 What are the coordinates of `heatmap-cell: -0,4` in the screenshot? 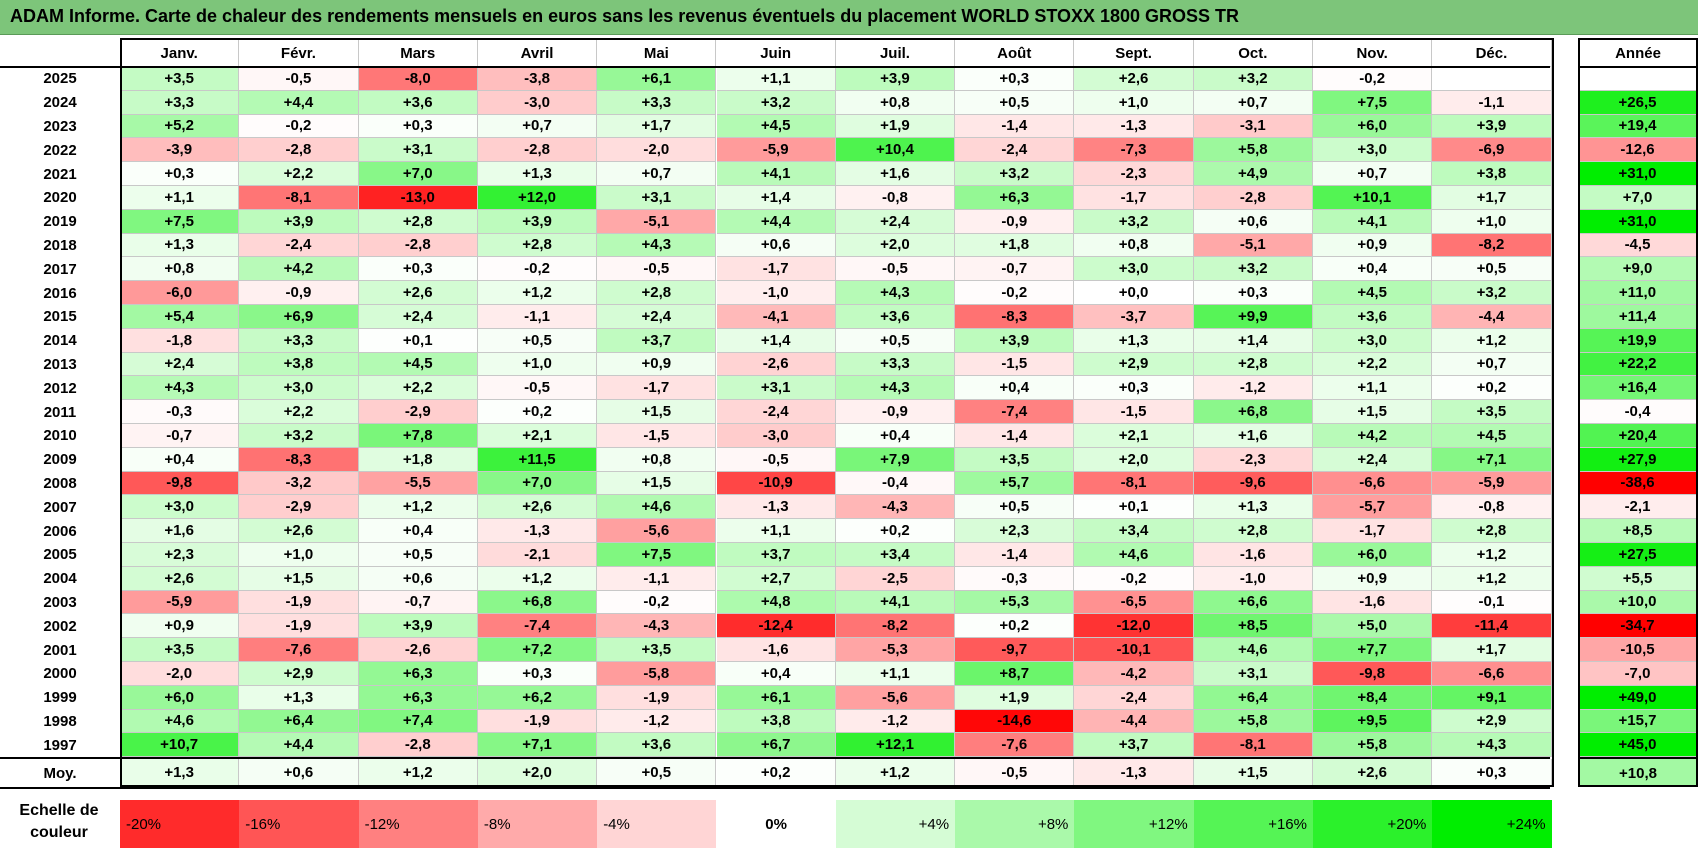 It's located at (895, 483).